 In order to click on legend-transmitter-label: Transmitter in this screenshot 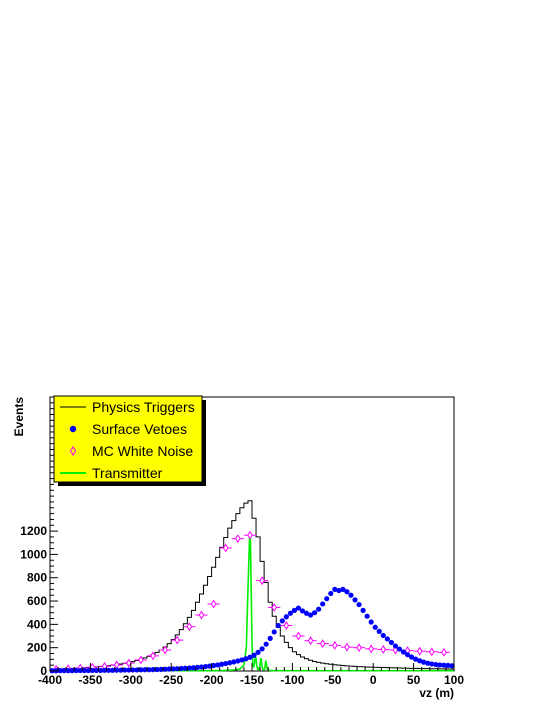, I will do `click(127, 473)`.